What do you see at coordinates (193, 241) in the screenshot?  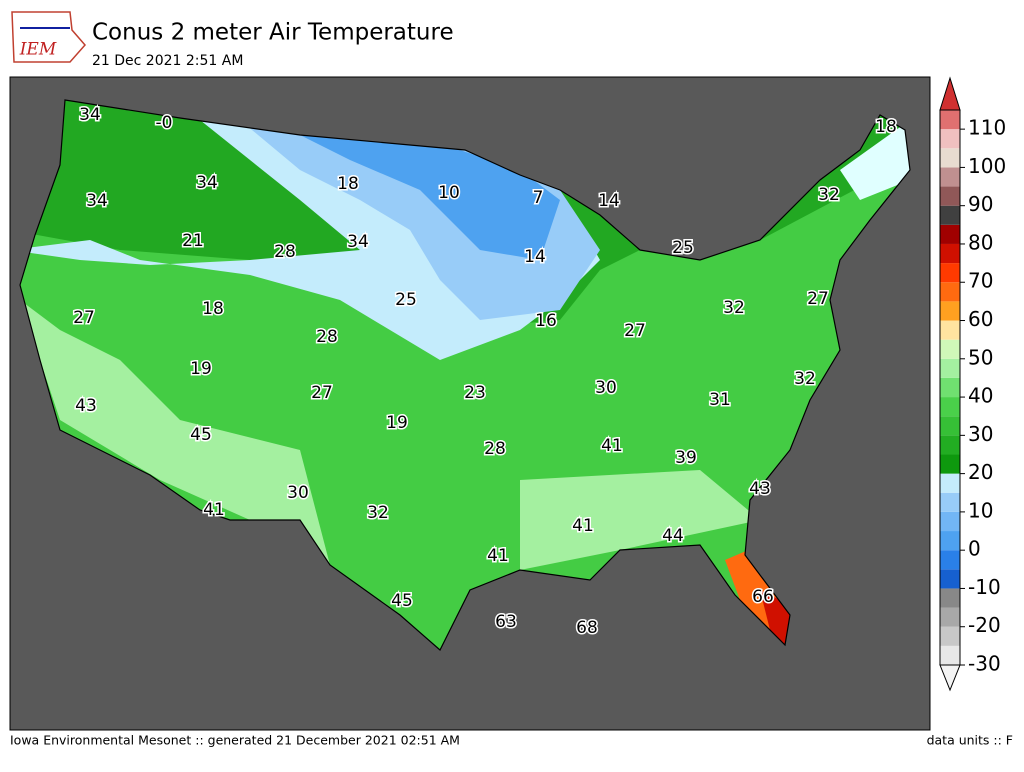 I see `station-label: 21` at bounding box center [193, 241].